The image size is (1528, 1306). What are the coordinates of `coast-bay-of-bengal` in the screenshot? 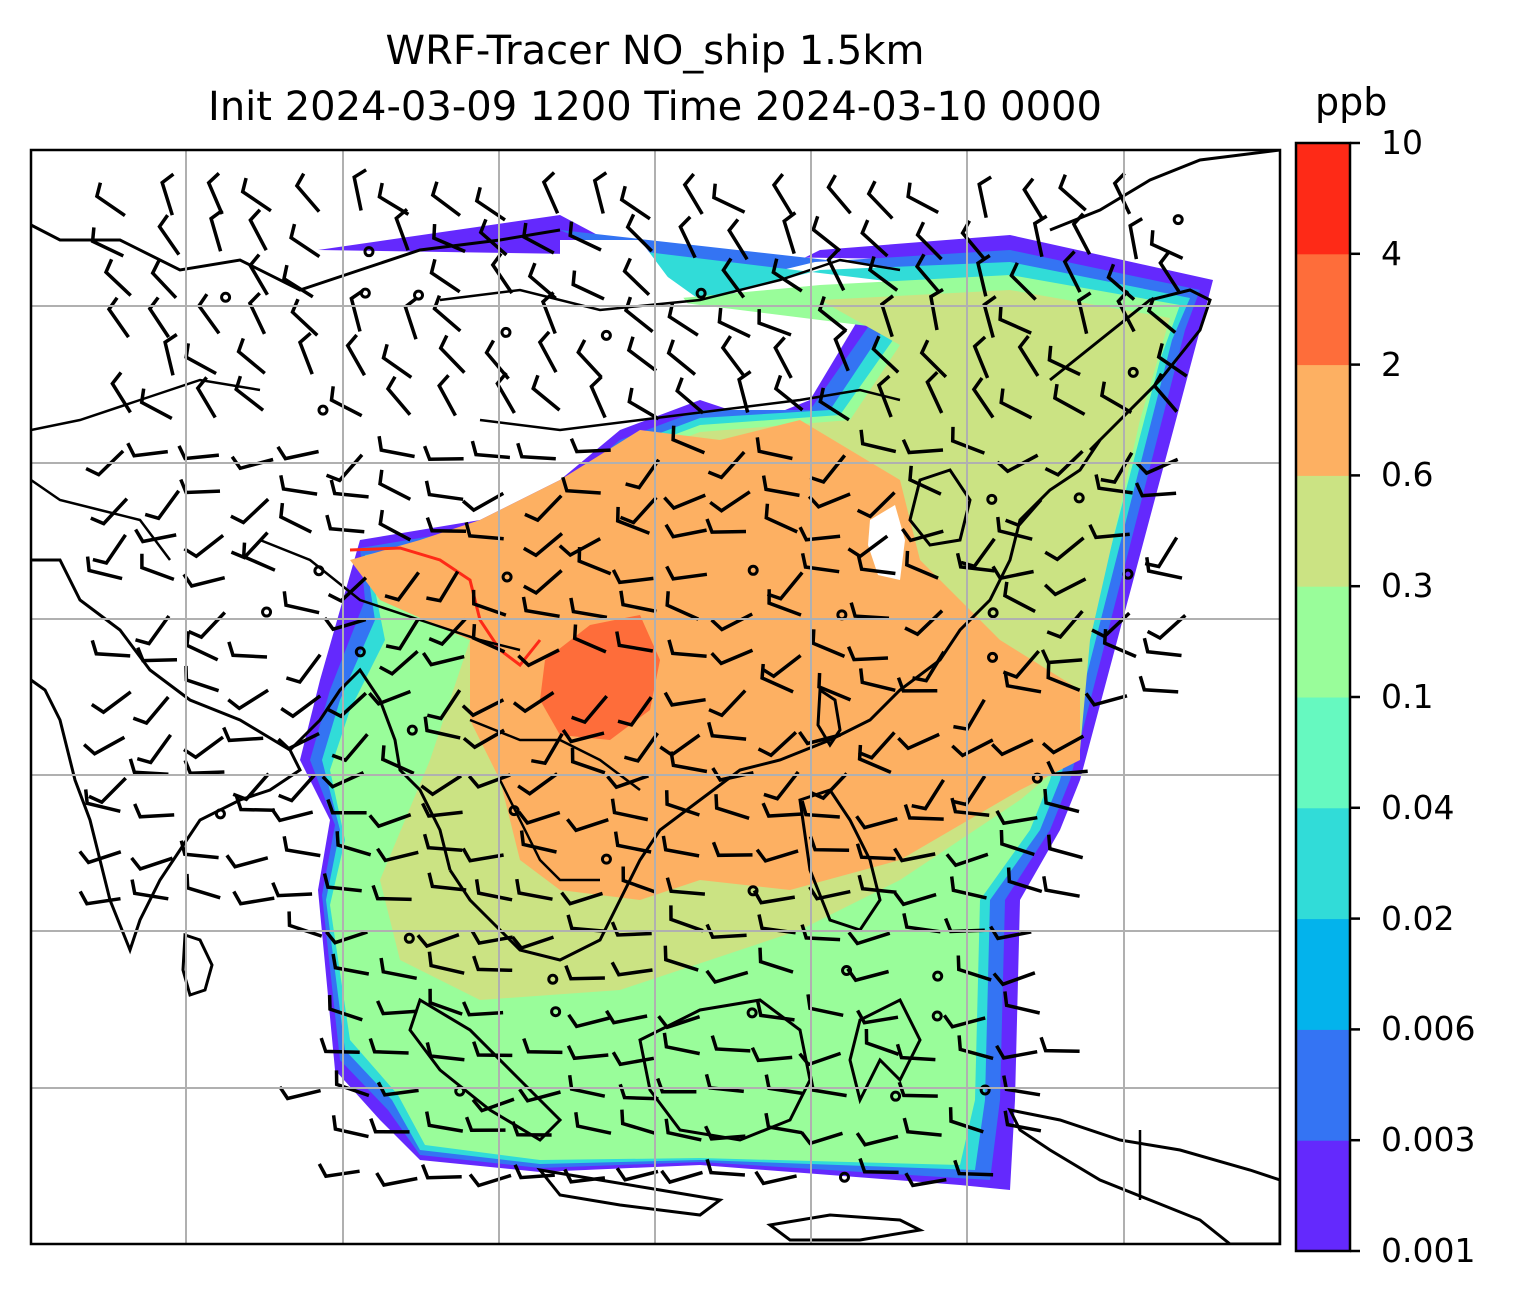 It's located at (370, 769).